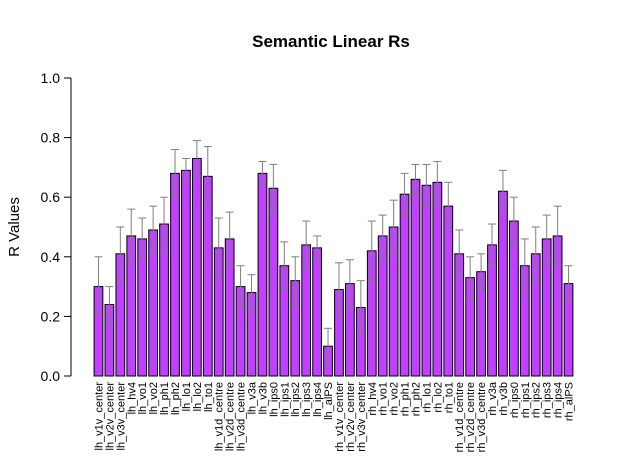 This screenshot has height=474, width=628. I want to click on bar-lh_ips0, so click(273, 282).